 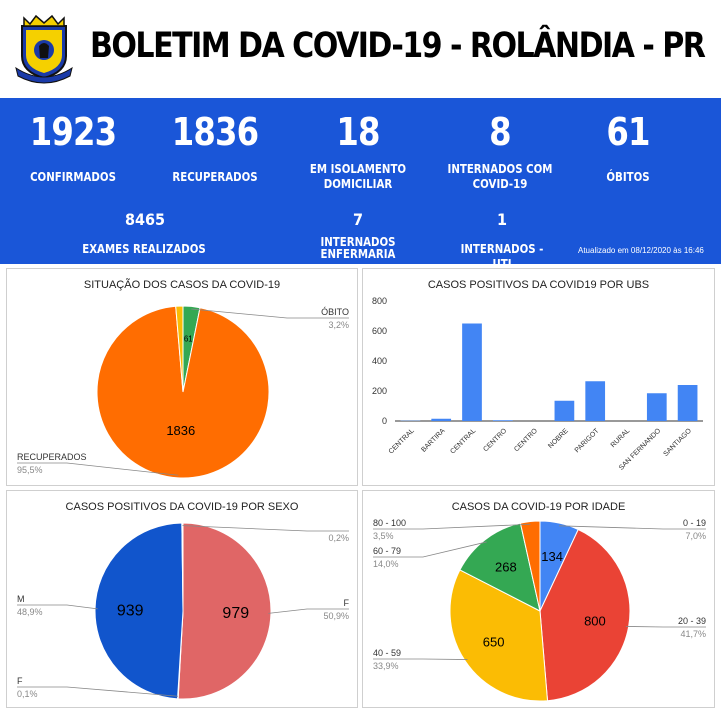 I want to click on legend-label-1: RECUPERADOS, so click(x=52, y=457).